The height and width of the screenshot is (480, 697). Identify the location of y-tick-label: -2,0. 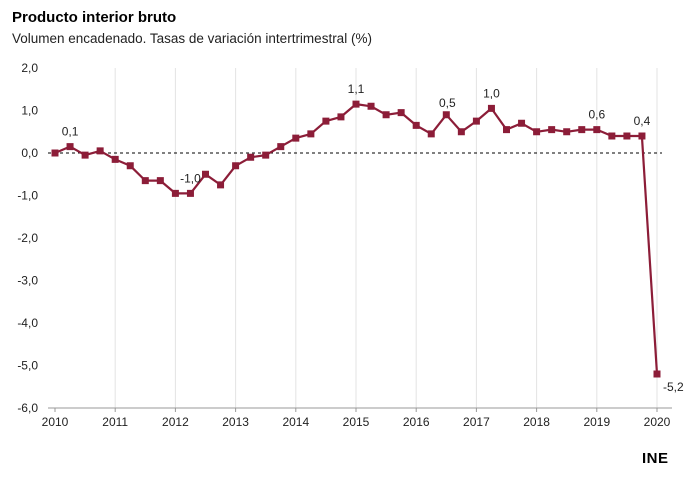
(27, 238).